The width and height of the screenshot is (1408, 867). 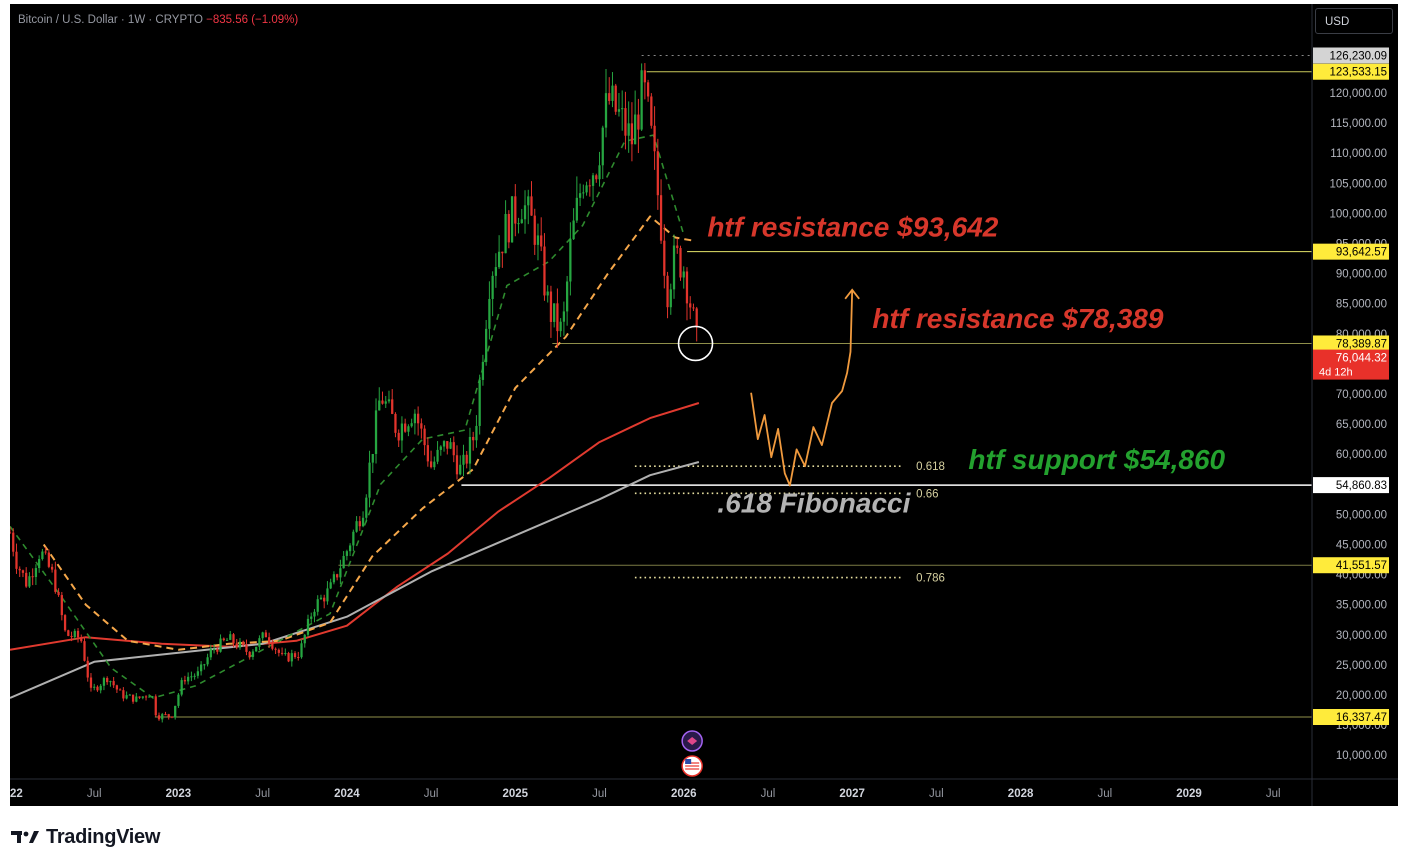 What do you see at coordinates (110, 20) in the screenshot?
I see `symbol-title: Bitcoin / U.S. Dollar · 1W · CRYPTO` at bounding box center [110, 20].